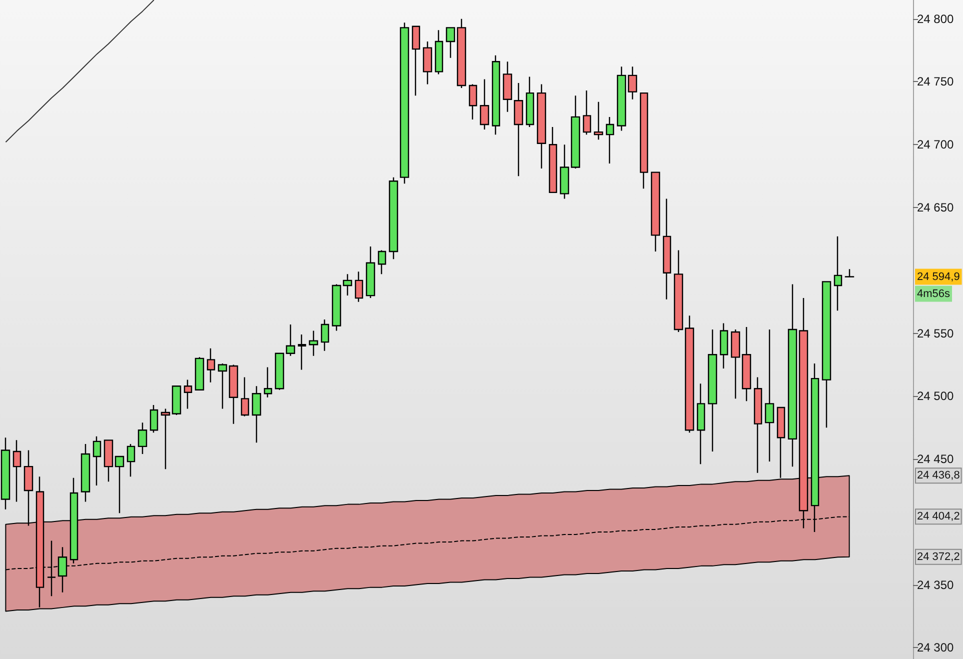 This screenshot has height=659, width=963. Describe the element at coordinates (935, 647) in the screenshot. I see `y-tick-label: 24 300` at that location.